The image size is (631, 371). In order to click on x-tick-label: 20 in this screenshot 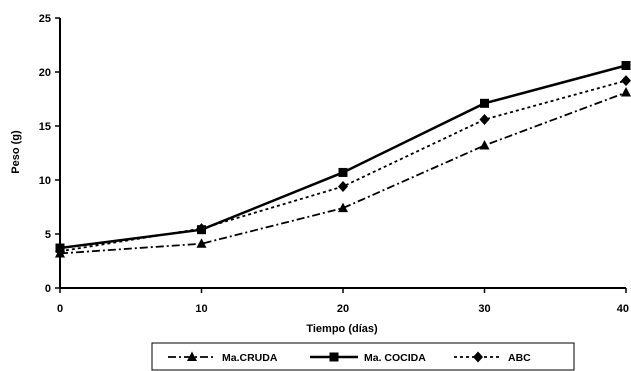, I will do `click(343, 309)`.